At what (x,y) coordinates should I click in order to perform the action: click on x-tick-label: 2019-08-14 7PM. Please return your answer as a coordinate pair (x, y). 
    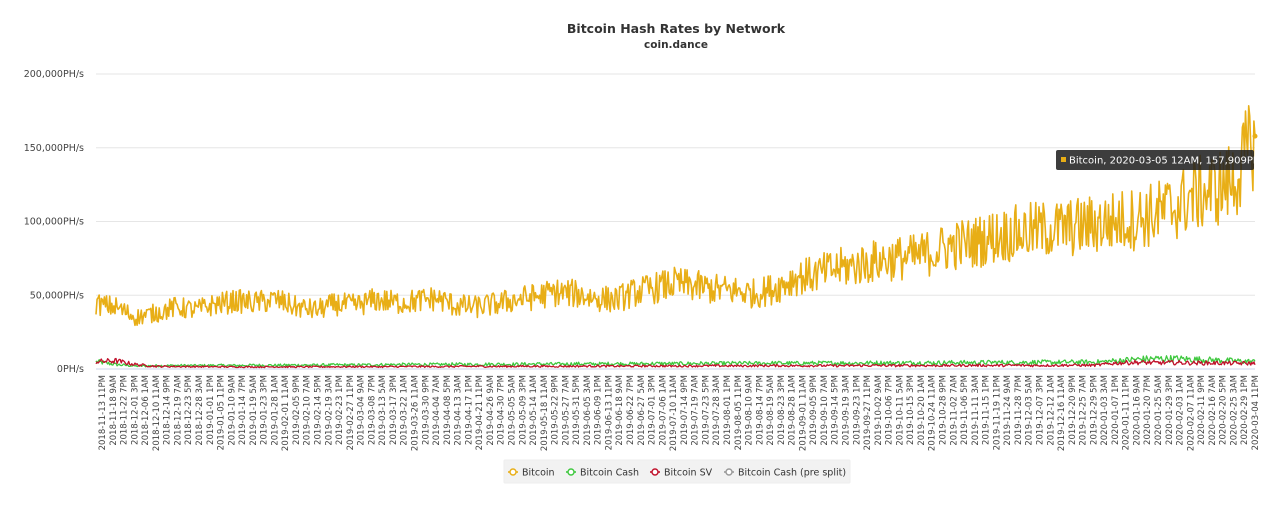
    Looking at the image, I should click on (760, 410).